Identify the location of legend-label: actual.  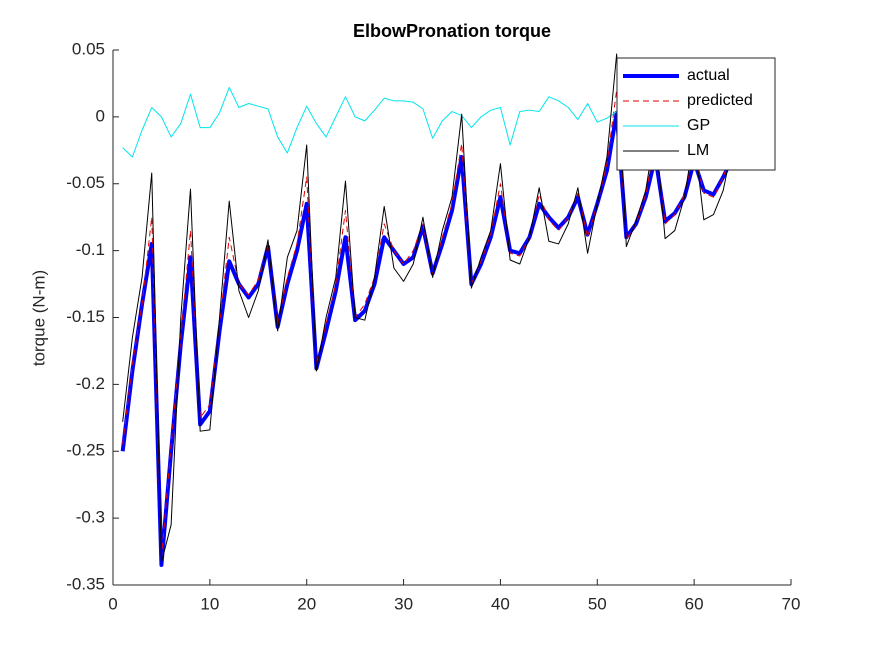
(708, 75).